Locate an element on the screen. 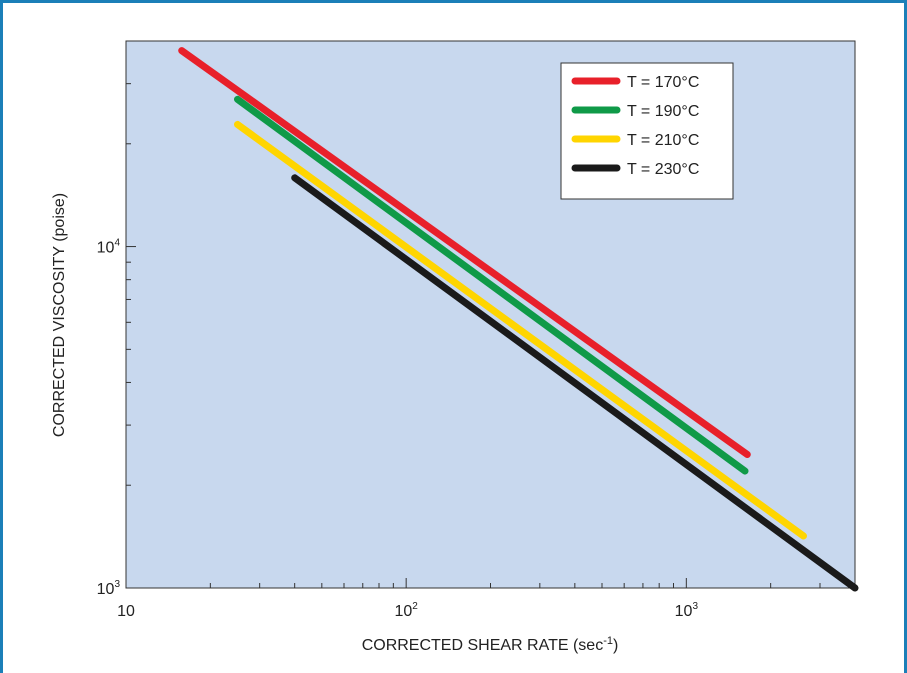 This screenshot has width=907, height=673. legend-box is located at coordinates (647, 131).